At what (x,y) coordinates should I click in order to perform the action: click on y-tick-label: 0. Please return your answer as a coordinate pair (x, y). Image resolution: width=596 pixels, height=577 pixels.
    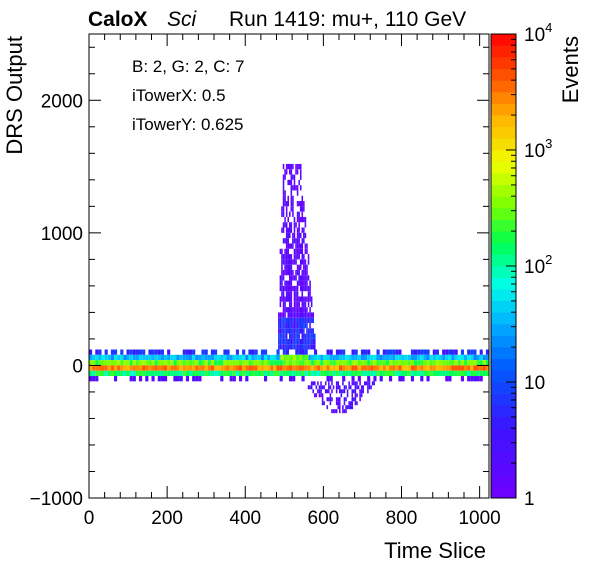
    Looking at the image, I should click on (77, 366).